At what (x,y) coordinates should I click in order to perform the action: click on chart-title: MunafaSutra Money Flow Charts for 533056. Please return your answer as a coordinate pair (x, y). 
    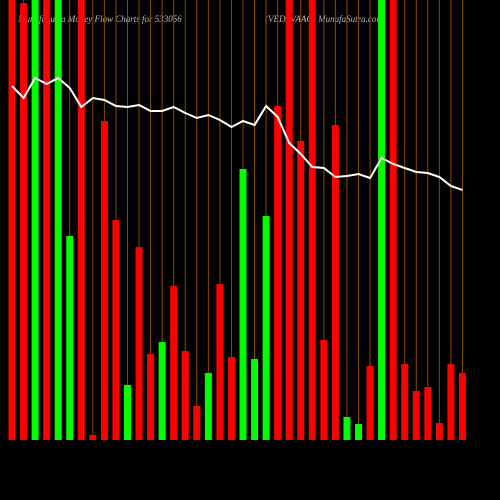
    Looking at the image, I should click on (99, 19).